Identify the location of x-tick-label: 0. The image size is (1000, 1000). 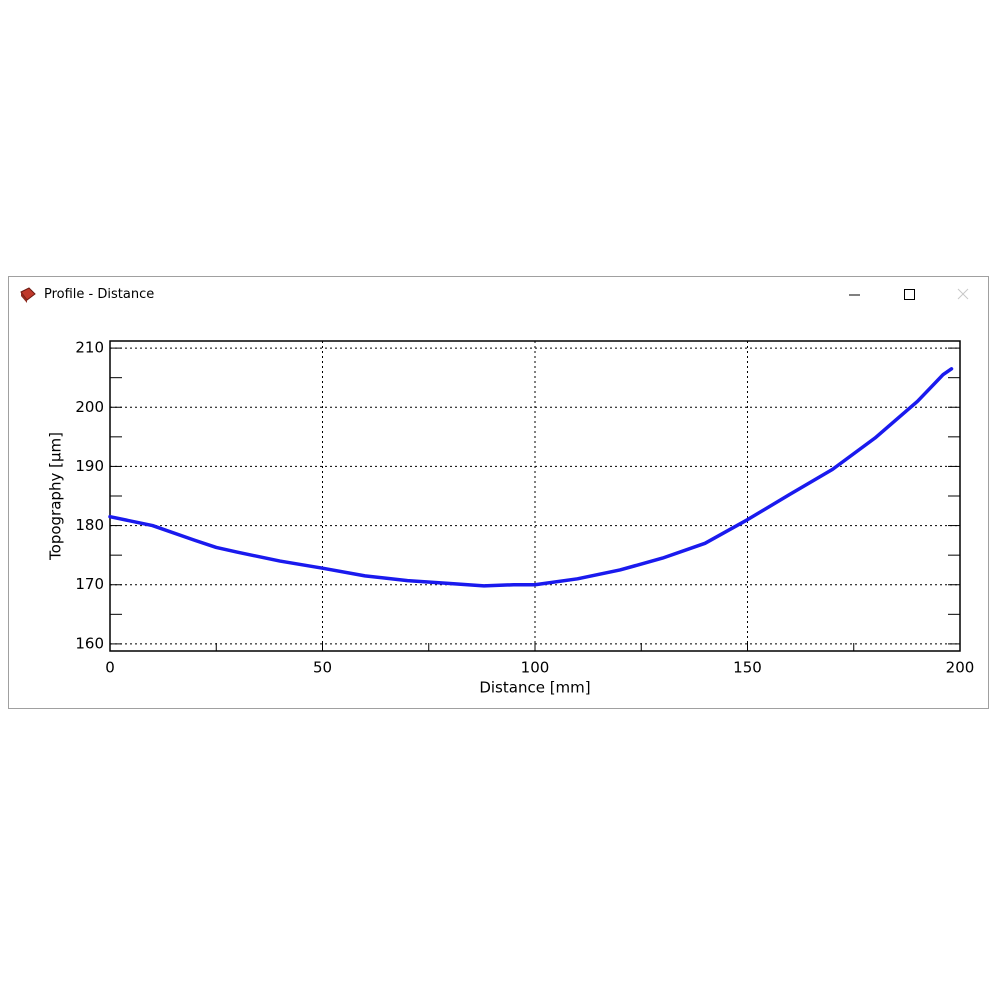
(110, 668).